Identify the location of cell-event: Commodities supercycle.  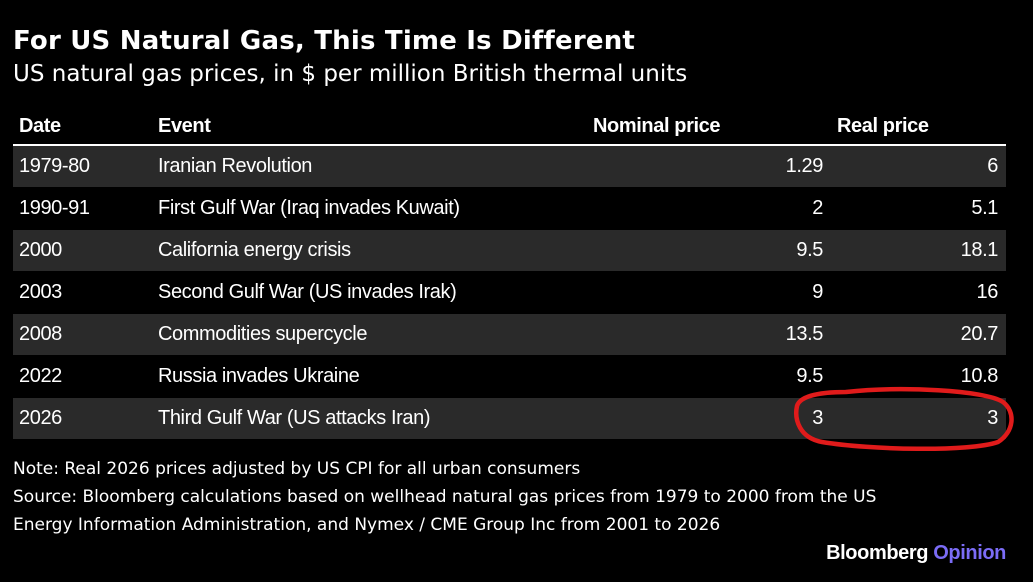
(369, 334).